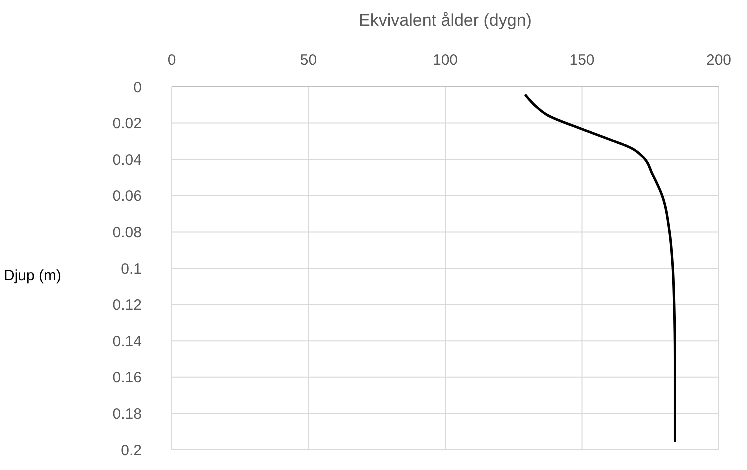  I want to click on y-tick-label: 0.1, so click(131, 269).